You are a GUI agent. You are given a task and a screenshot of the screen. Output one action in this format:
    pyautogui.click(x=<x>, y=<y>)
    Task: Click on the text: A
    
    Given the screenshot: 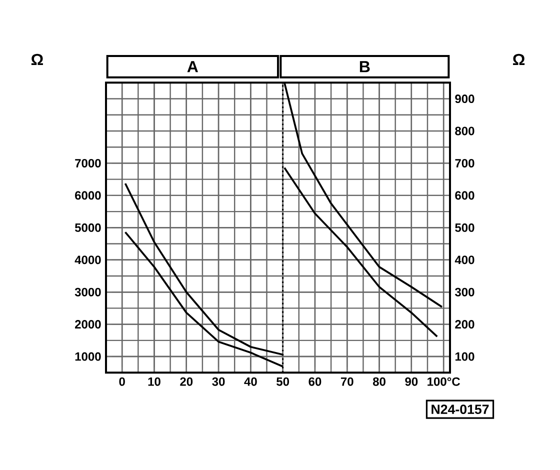 What is the action you would take?
    pyautogui.click(x=192, y=66)
    